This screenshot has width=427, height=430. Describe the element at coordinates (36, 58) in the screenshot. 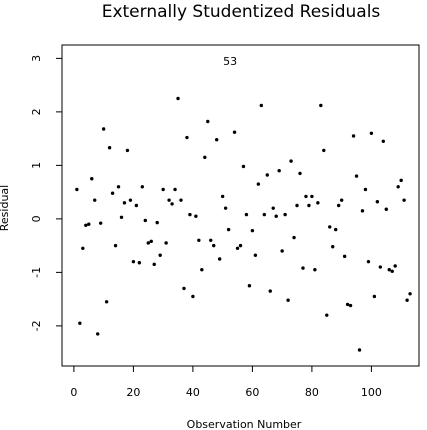

I see `y-tick-label: 3` at that location.